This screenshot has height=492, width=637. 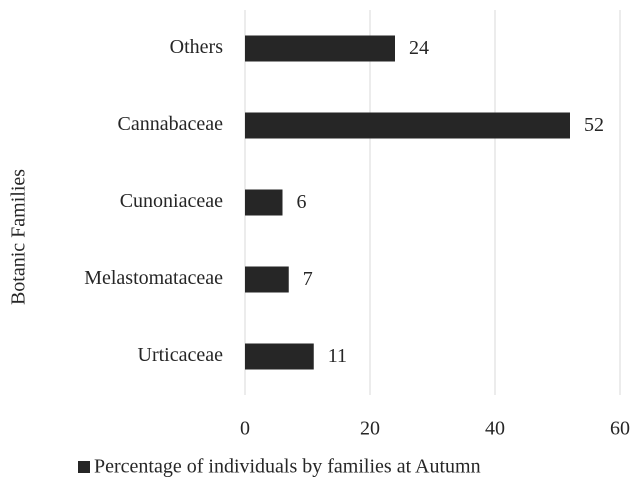 What do you see at coordinates (620, 429) in the screenshot?
I see `x-tick-label: 60` at bounding box center [620, 429].